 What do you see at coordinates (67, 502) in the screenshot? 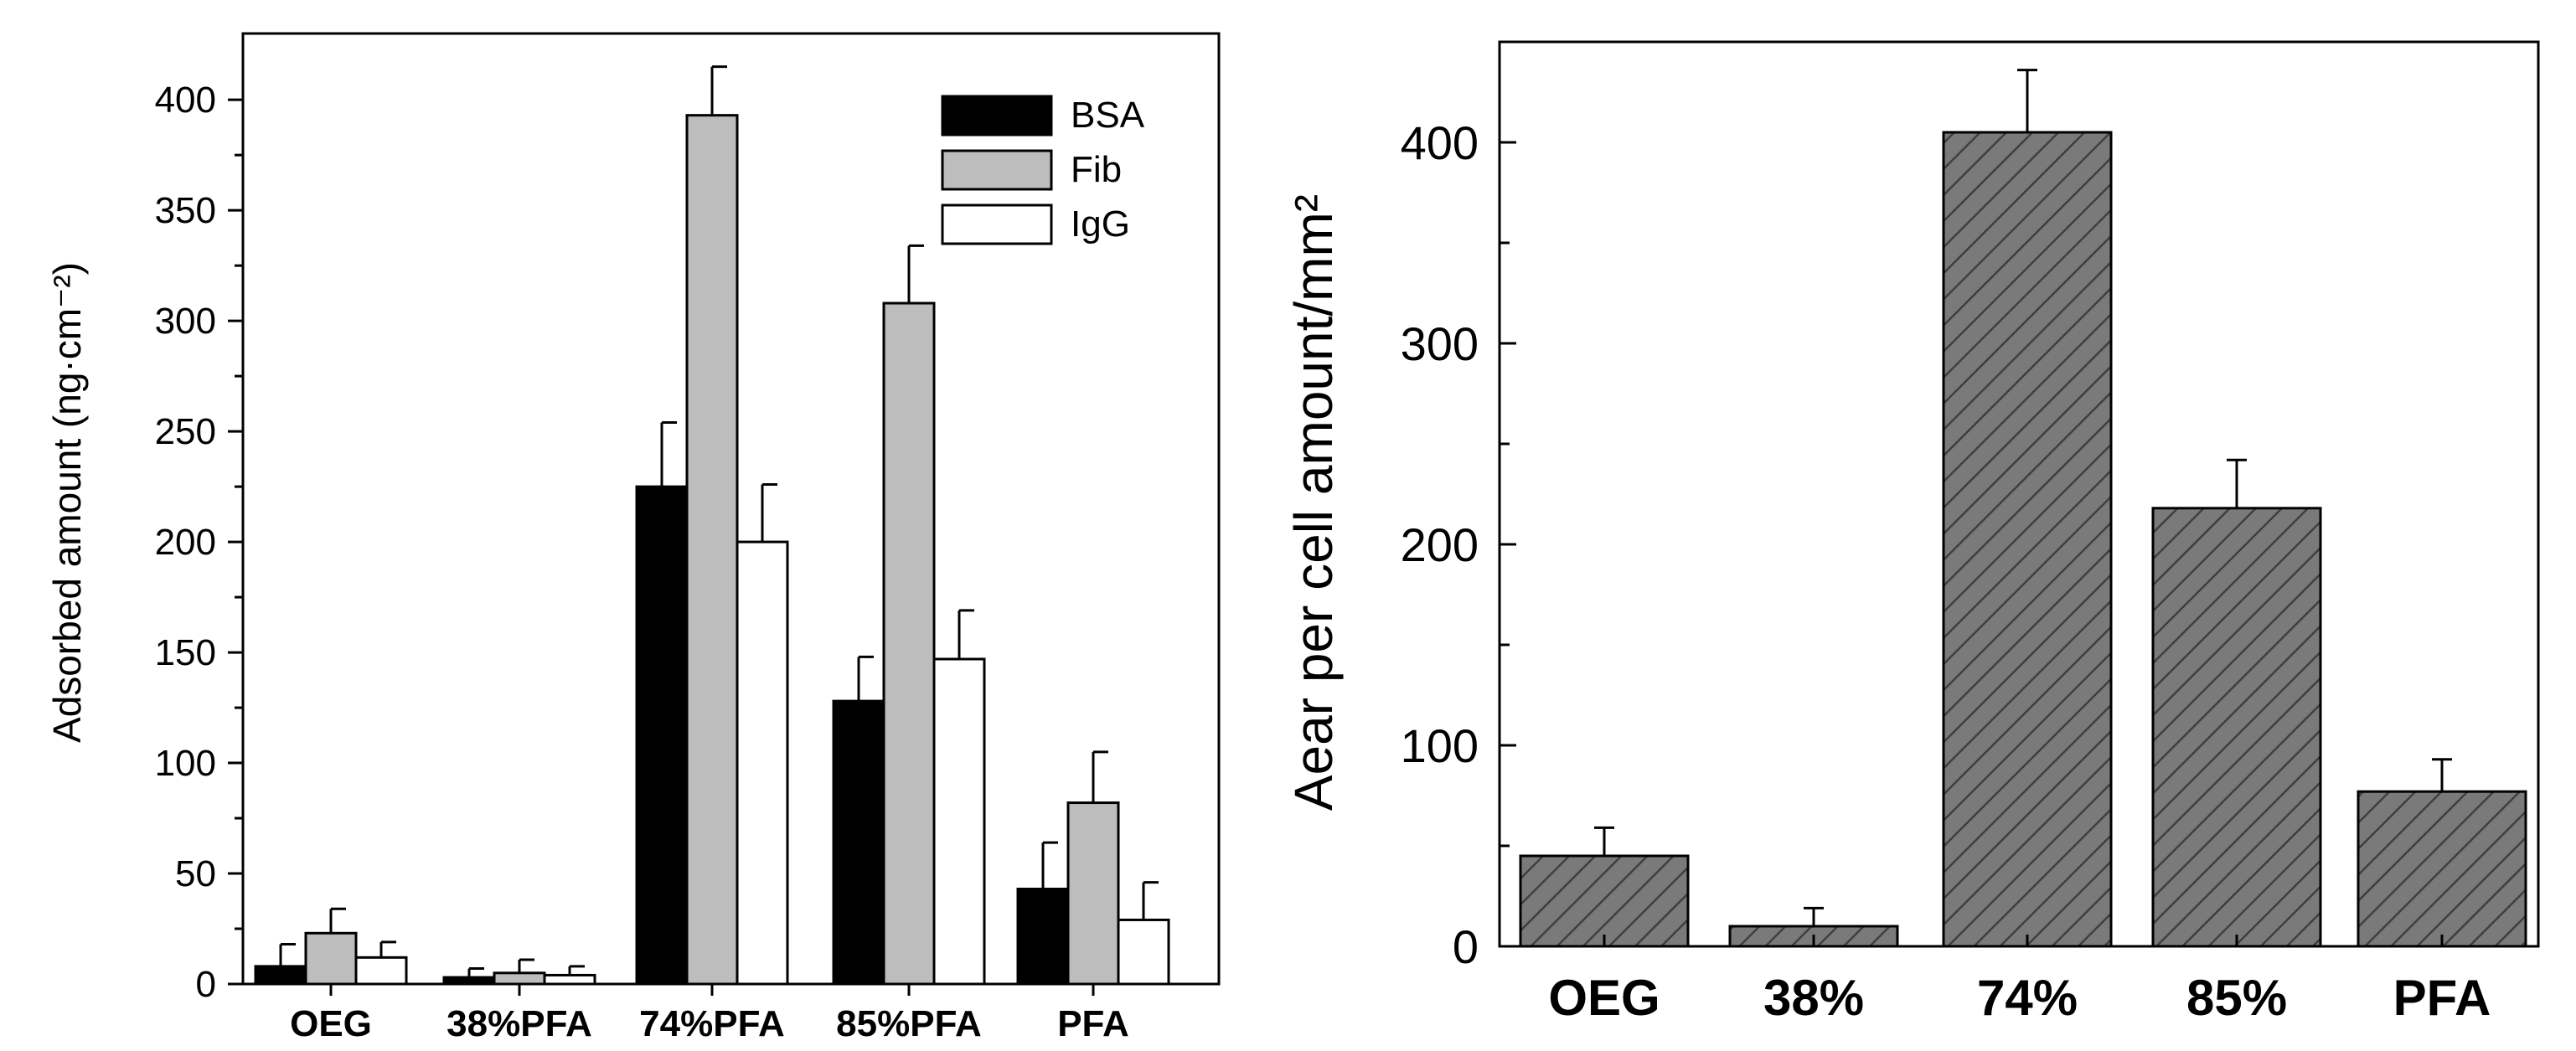
I see `chart-left-y-axis-label: Adsorbed amount (ng·cm⁻²)` at bounding box center [67, 502].